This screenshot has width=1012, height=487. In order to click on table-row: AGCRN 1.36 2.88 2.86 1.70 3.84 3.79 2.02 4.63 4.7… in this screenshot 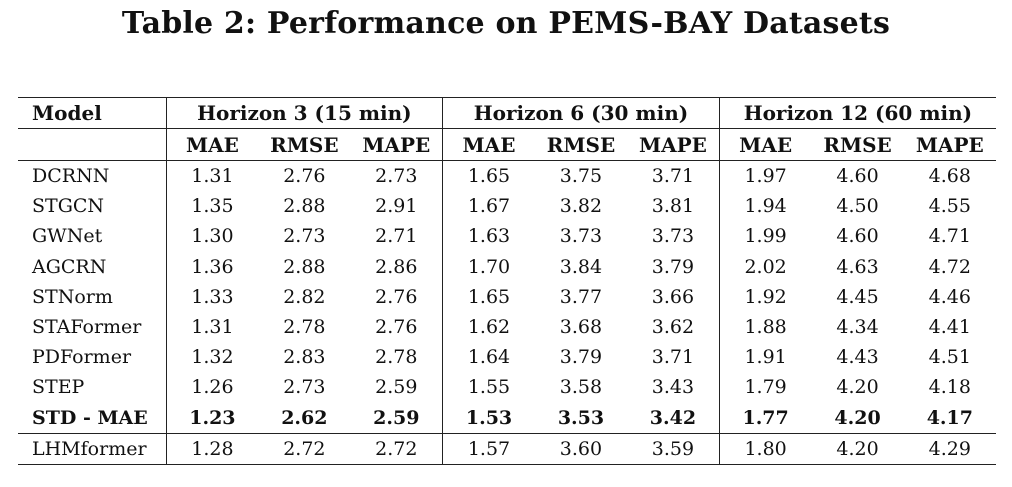, I will do `click(507, 266)`.